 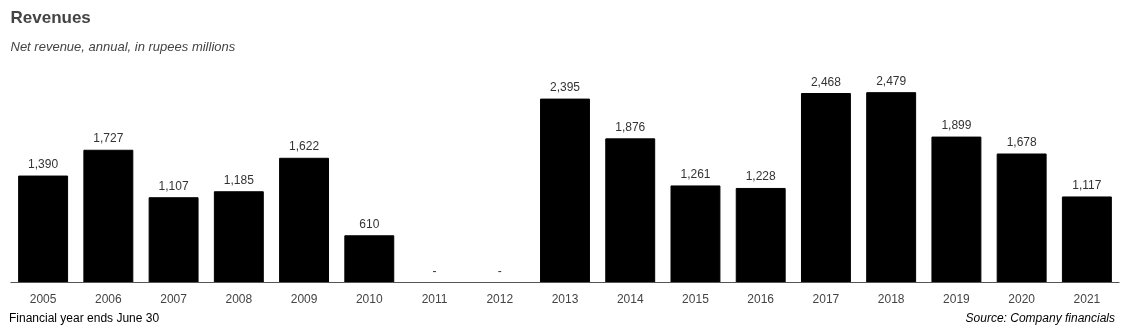 What do you see at coordinates (369, 223) in the screenshot?
I see `data-label: 610` at bounding box center [369, 223].